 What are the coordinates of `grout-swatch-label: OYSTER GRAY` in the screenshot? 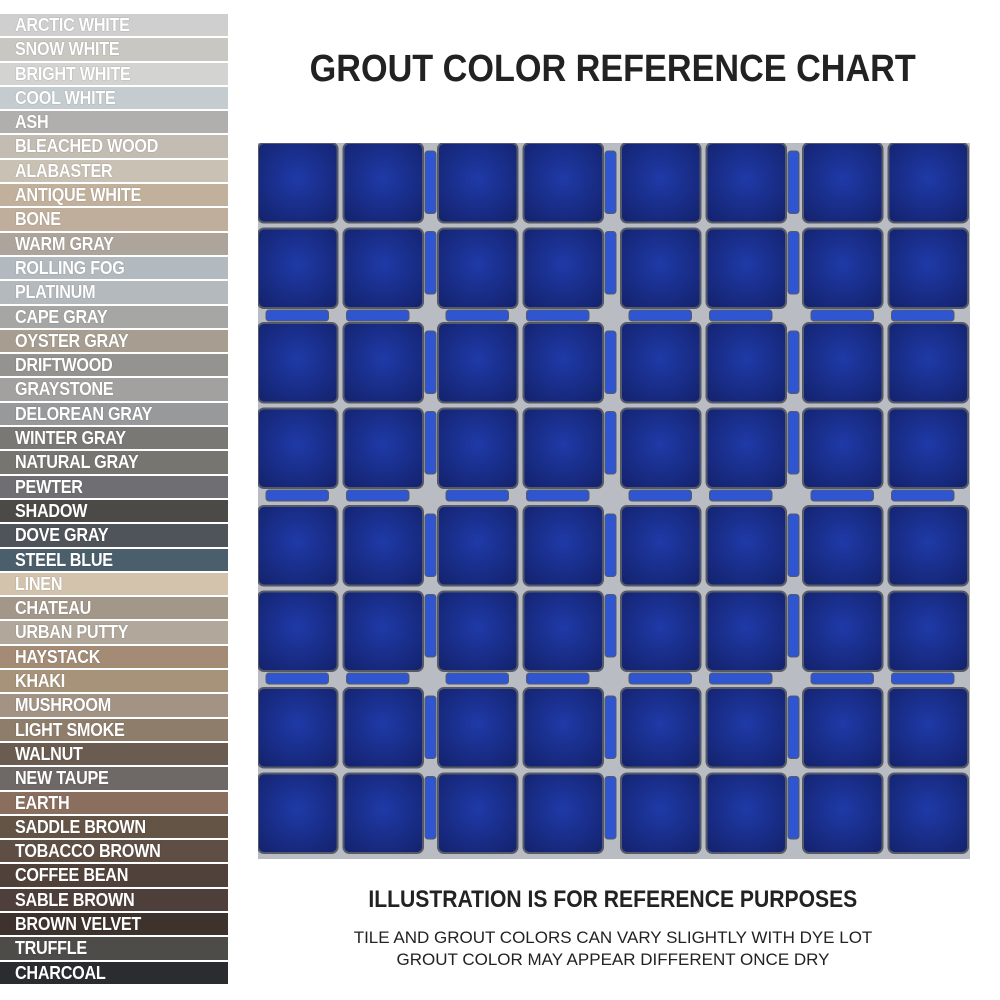 It's located at (72, 340).